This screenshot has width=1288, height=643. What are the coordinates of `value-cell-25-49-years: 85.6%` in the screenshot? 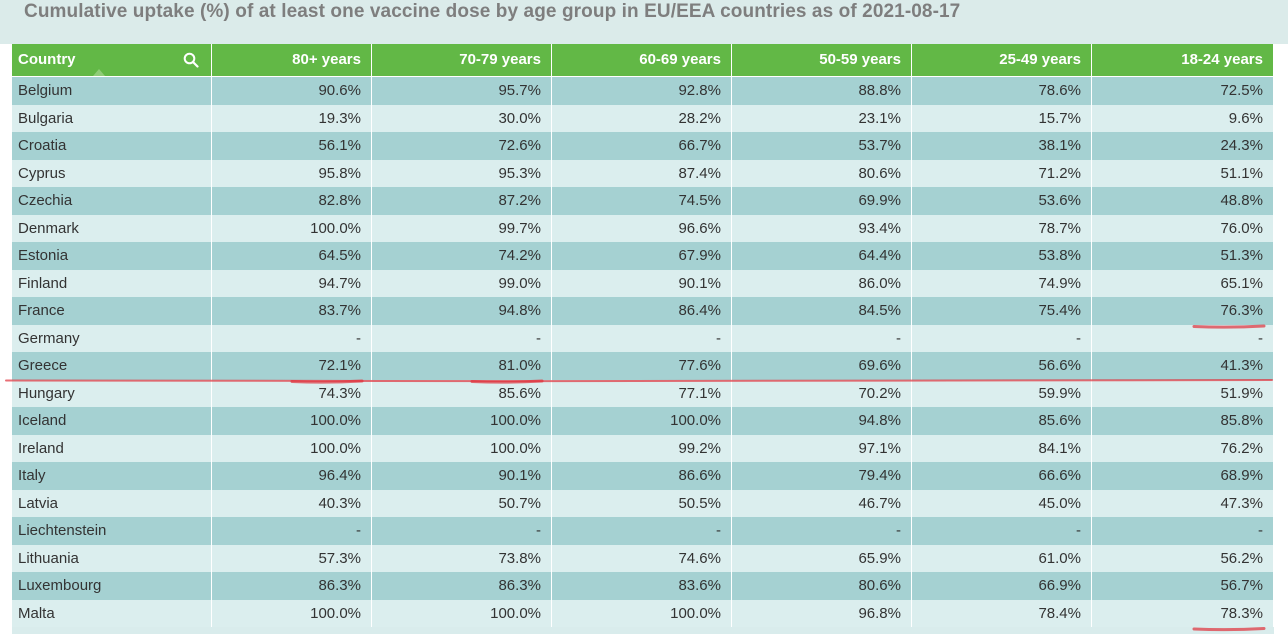 It's located at (1002, 421).